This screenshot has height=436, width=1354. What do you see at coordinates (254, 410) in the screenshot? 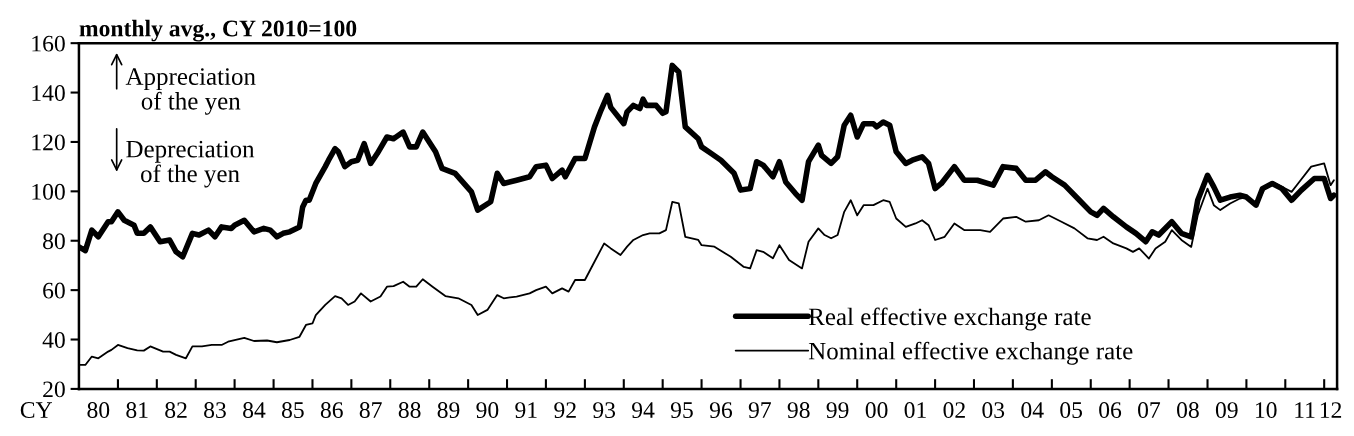
I see `x-tick-label: 84` at bounding box center [254, 410].